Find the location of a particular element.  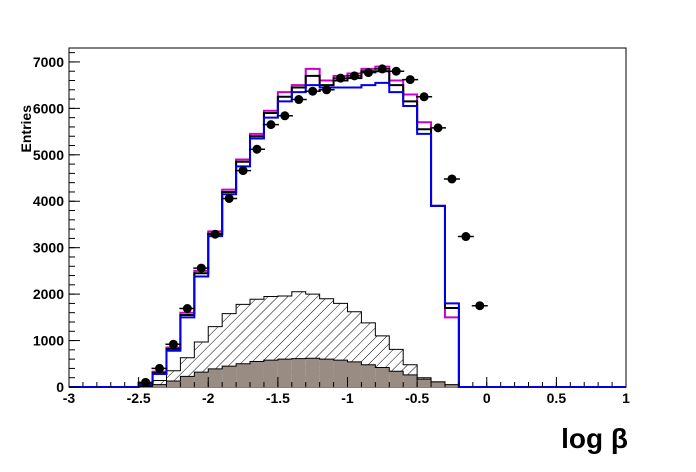

y-tick-label: 2000 is located at coordinates (48, 294).